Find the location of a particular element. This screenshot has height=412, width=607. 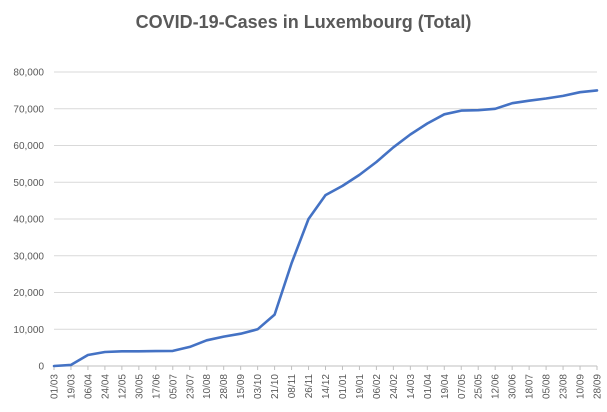

x-tick-label: 19/03 is located at coordinates (71, 386).